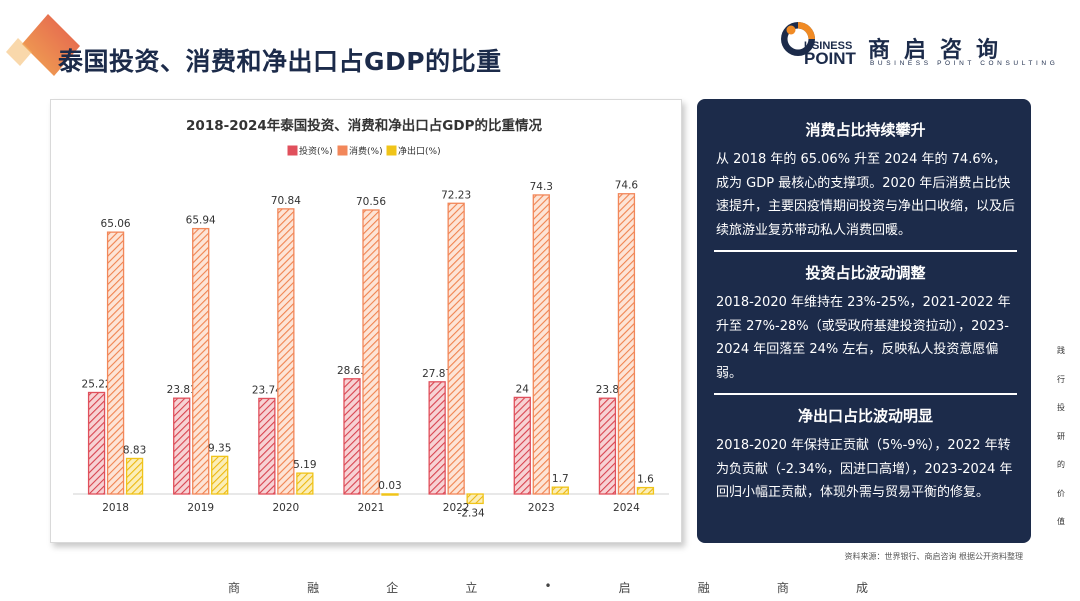  What do you see at coordinates (1061, 350) in the screenshot?
I see `slogan-char: 践` at bounding box center [1061, 350].